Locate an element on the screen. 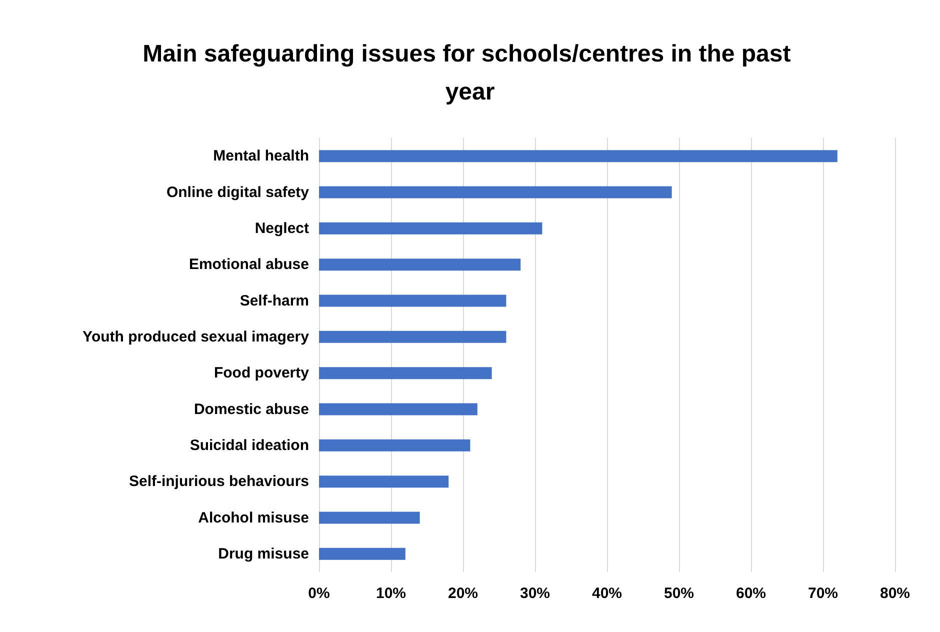  chart-title: Main safeguarding issues for schools/centres in the past year is located at coordinates (470, 73).